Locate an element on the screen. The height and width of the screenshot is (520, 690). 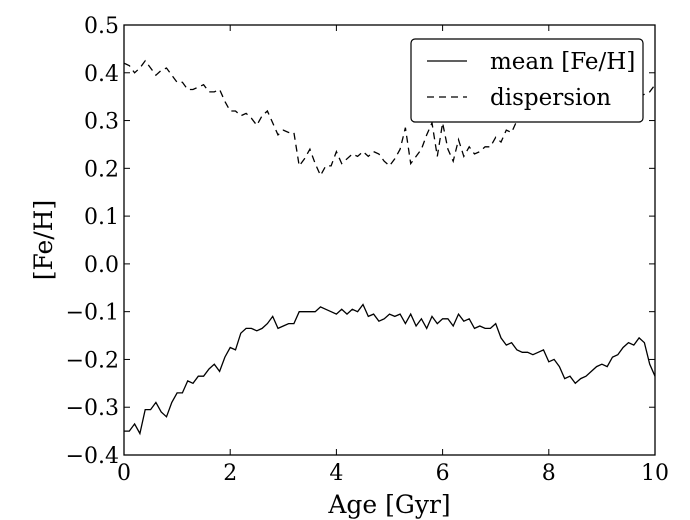
x-axis-label: Age [Gyr] is located at coordinates (388, 504).